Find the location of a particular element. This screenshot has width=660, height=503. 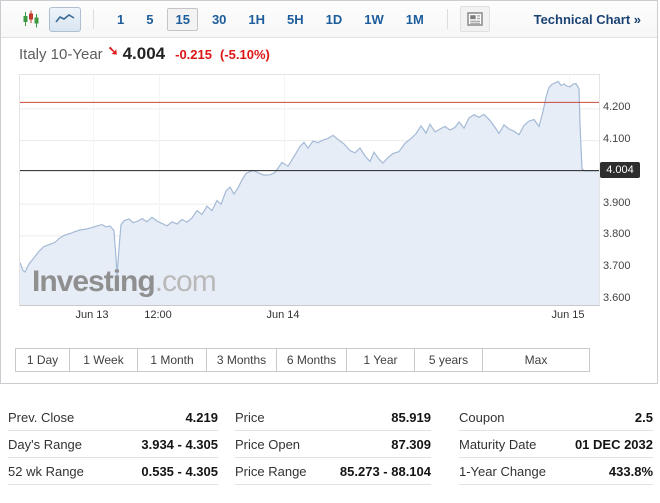

x-axis-tick-label: Jun 13 is located at coordinates (92, 315).